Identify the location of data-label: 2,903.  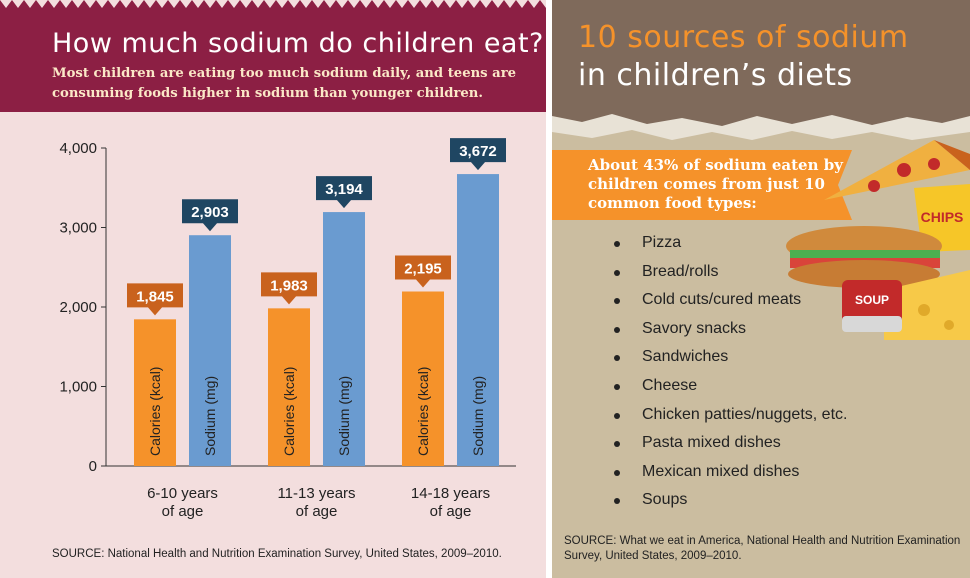
(210, 212).